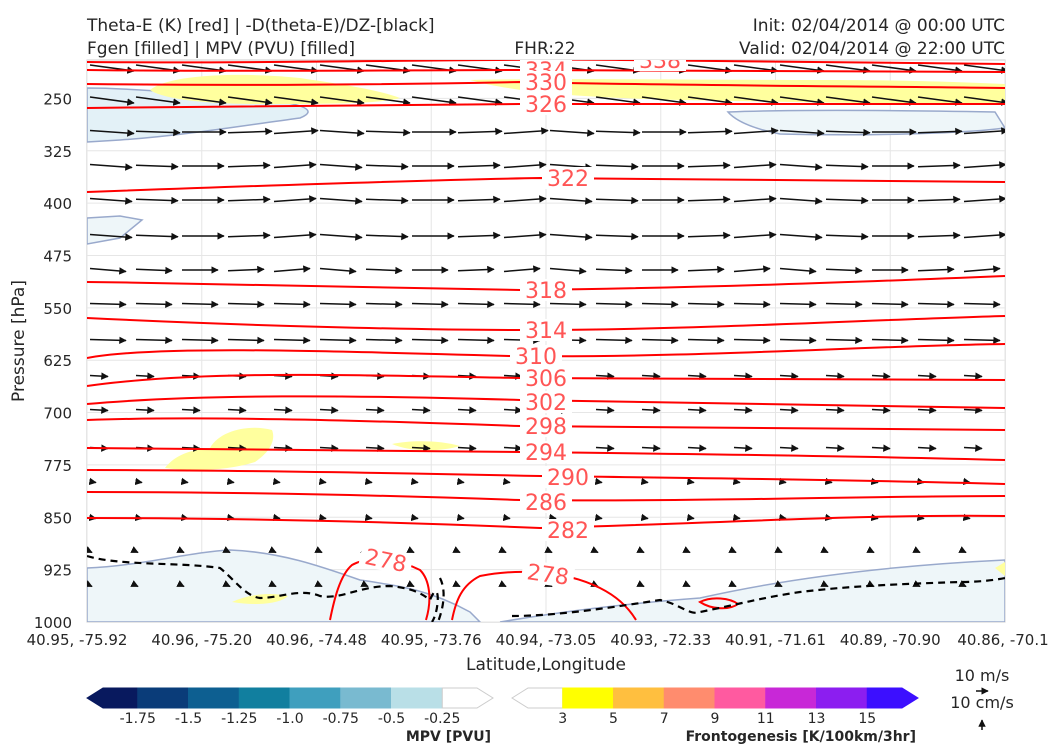  Describe the element at coordinates (568, 531) in the screenshot. I see `contour-label: 282` at that location.